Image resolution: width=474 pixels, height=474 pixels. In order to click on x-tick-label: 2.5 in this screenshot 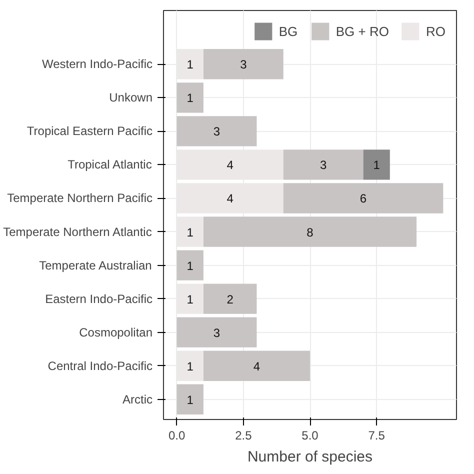, I will do `click(243, 435)`.